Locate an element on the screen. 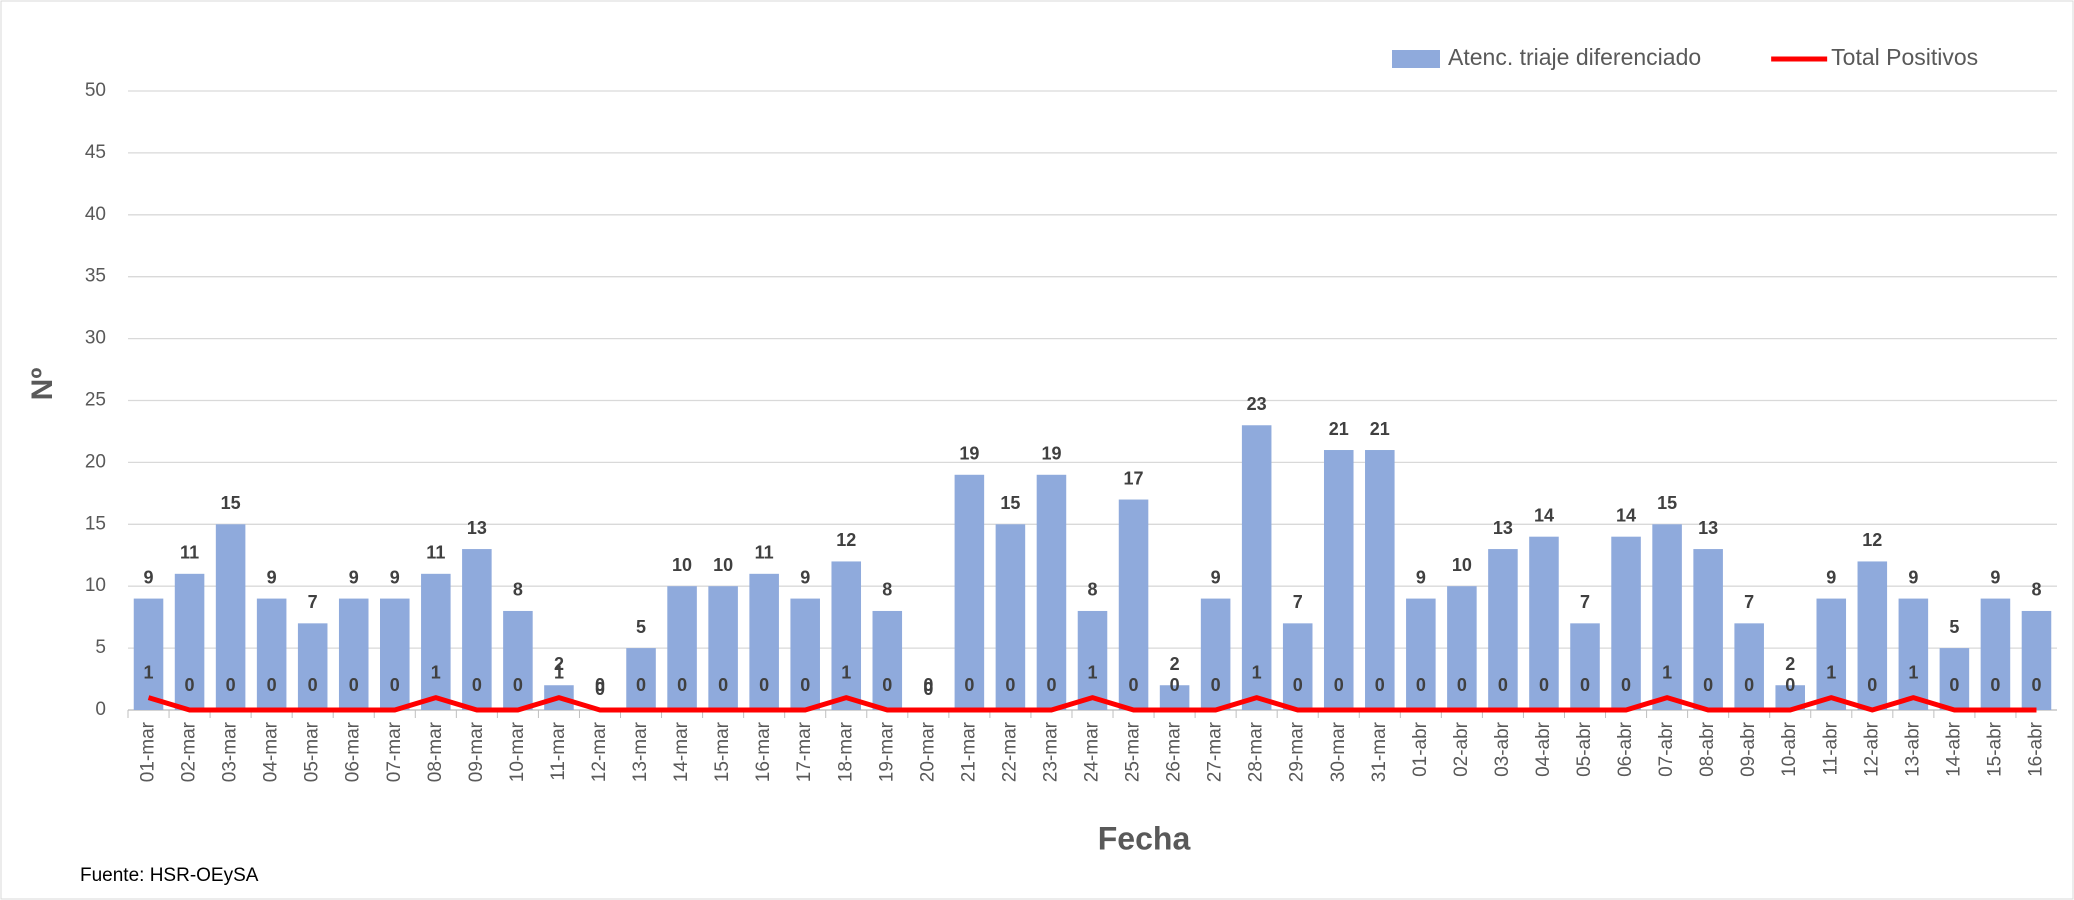 The image size is (2074, 900). y-tick-label: 25 is located at coordinates (95, 400).